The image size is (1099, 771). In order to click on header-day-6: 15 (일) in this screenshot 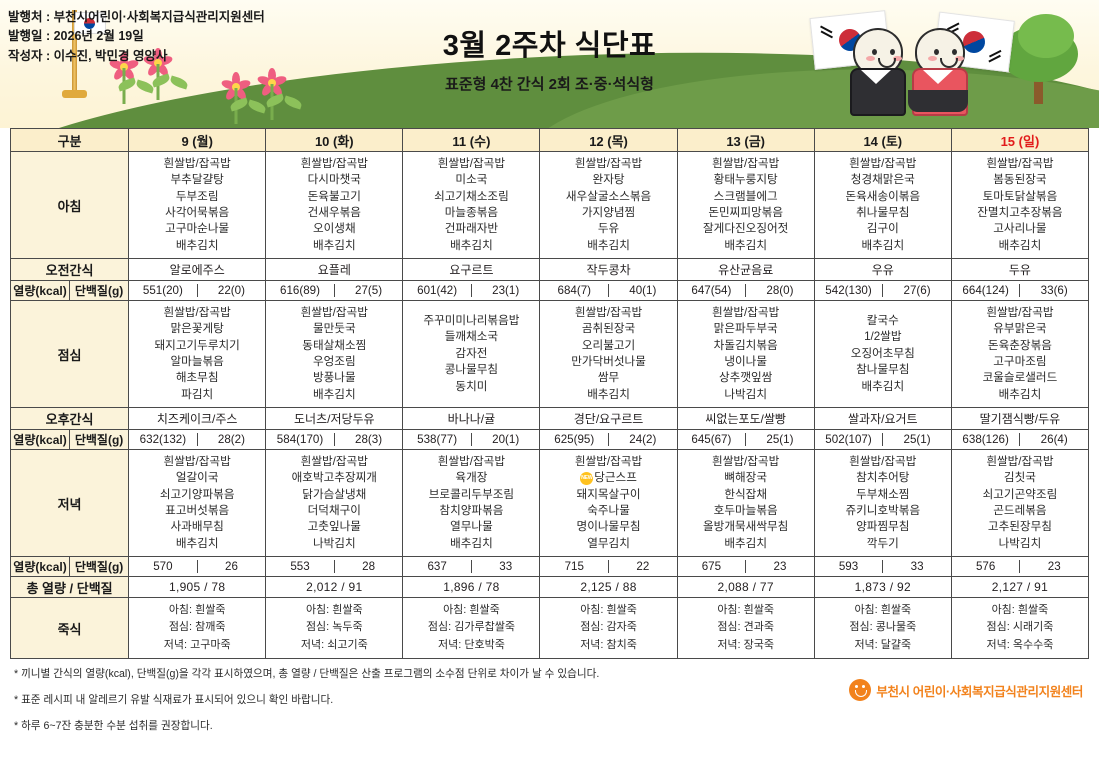, I will do `click(1020, 140)`.